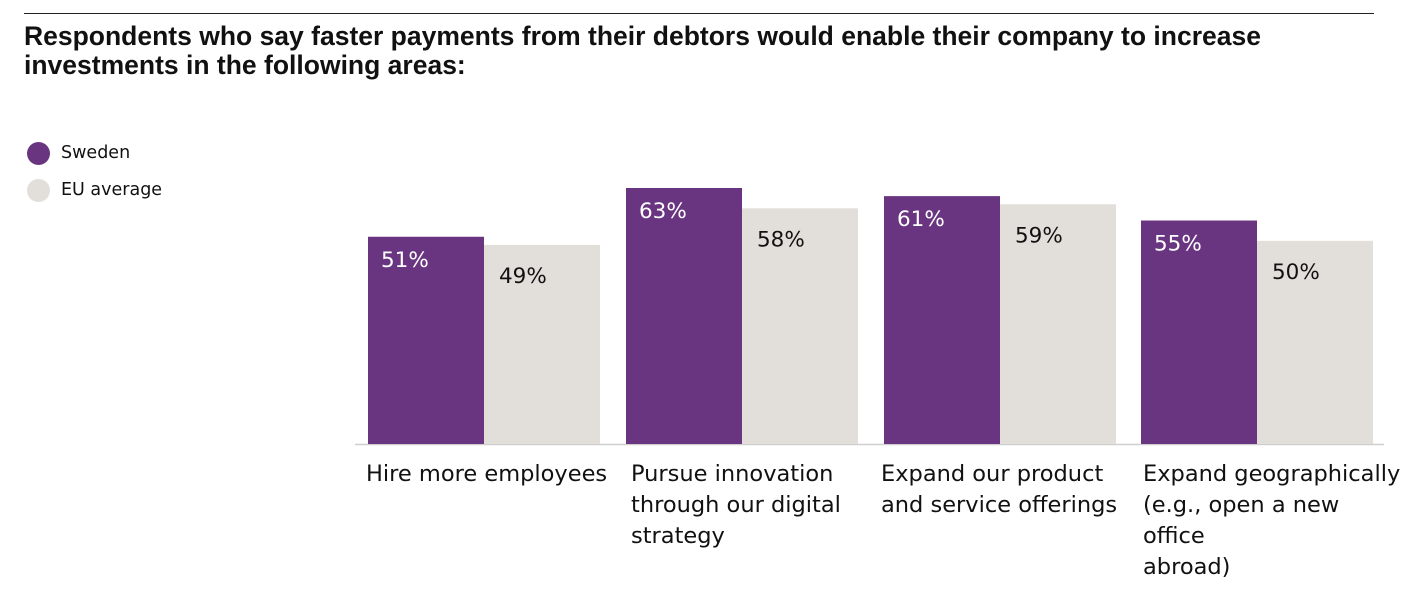 The image size is (1404, 596). What do you see at coordinates (781, 239) in the screenshot?
I see `bar-value-label-eu-average-1: 58%` at bounding box center [781, 239].